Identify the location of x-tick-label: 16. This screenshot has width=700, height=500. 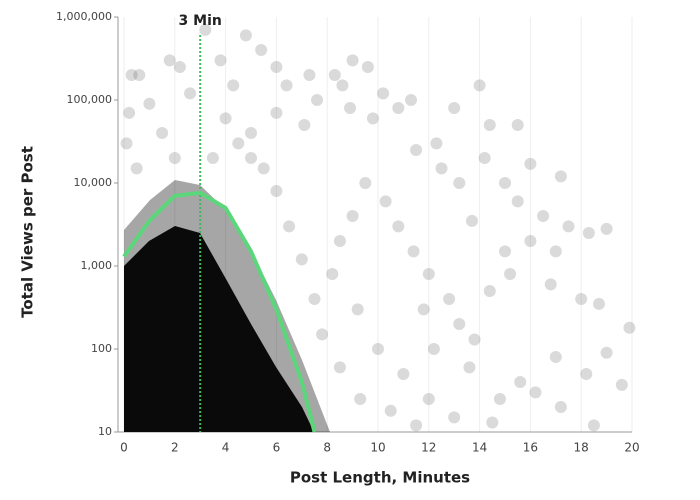
(530, 448).